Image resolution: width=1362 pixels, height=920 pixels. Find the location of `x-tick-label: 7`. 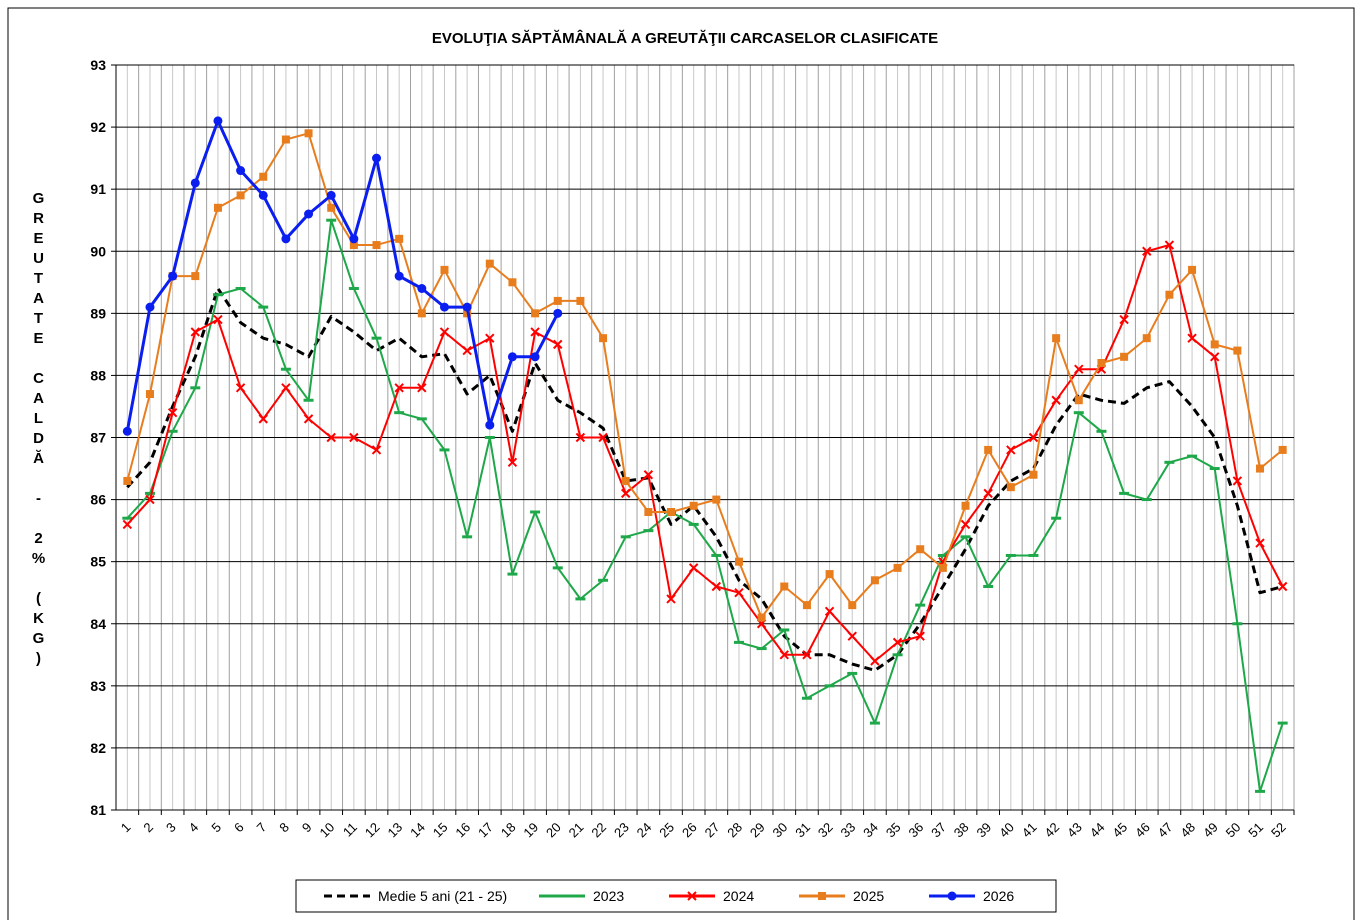

x-tick-label: 7 is located at coordinates (262, 828).